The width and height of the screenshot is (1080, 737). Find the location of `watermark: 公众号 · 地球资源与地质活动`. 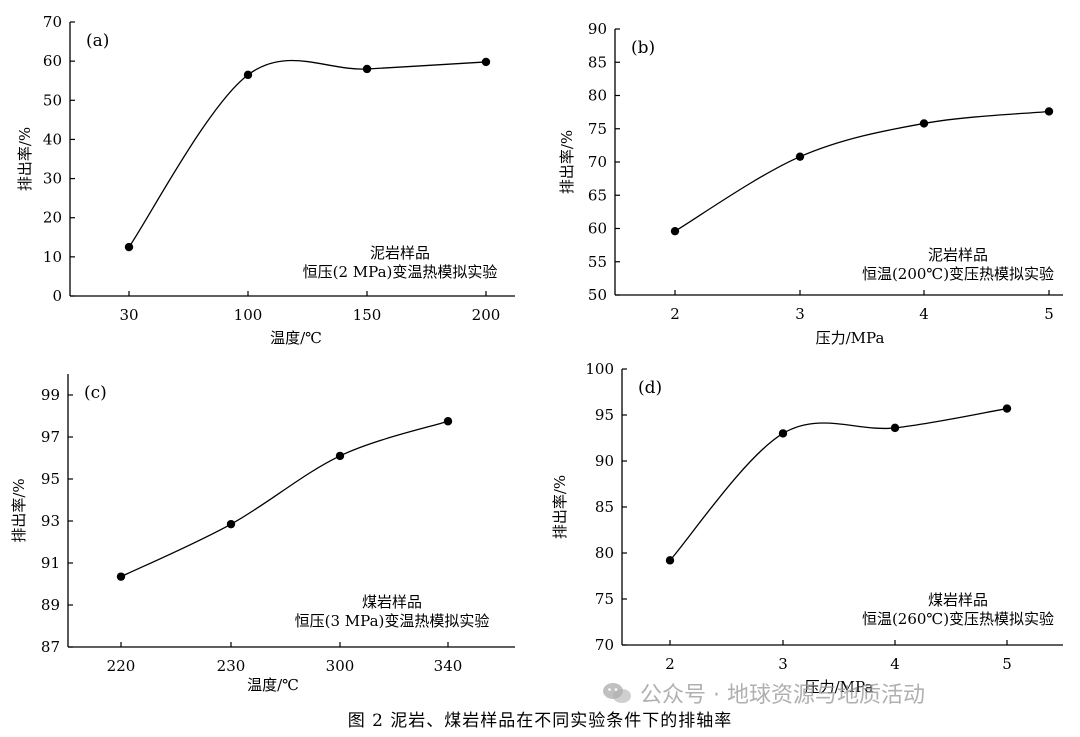

watermark: 公众号 · 地球资源与地质活动 is located at coordinates (829, 693).